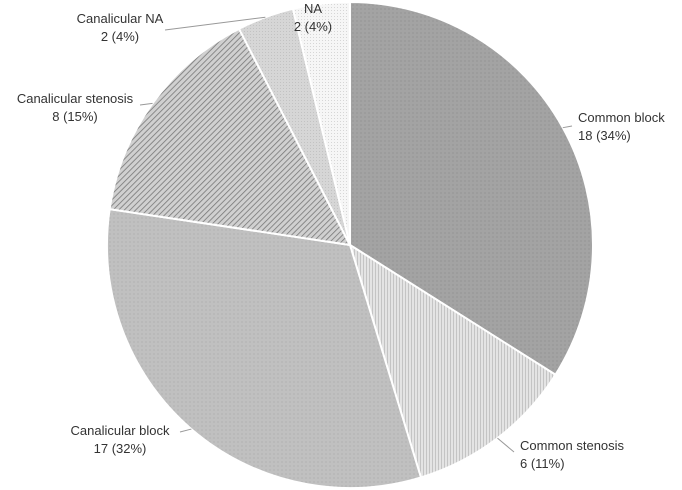  What do you see at coordinates (542, 463) in the screenshot?
I see `value-label: 6 (11%)` at bounding box center [542, 463].